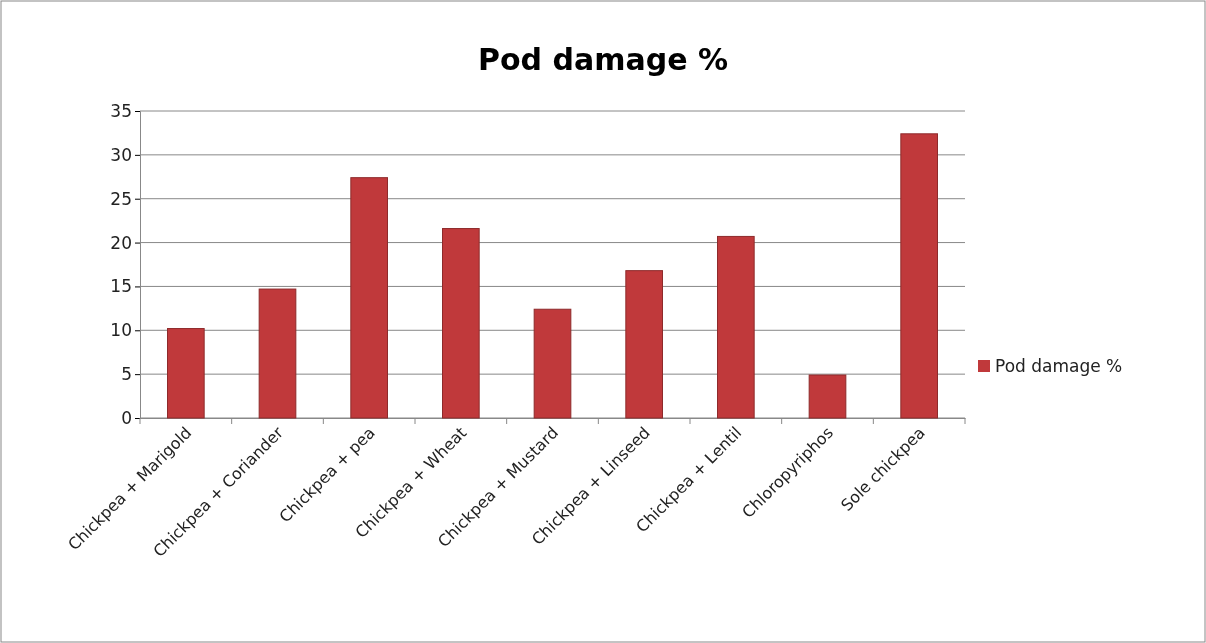 The width and height of the screenshot is (1206, 643). What do you see at coordinates (126, 417) in the screenshot?
I see `y-tick-label: 0` at bounding box center [126, 417].